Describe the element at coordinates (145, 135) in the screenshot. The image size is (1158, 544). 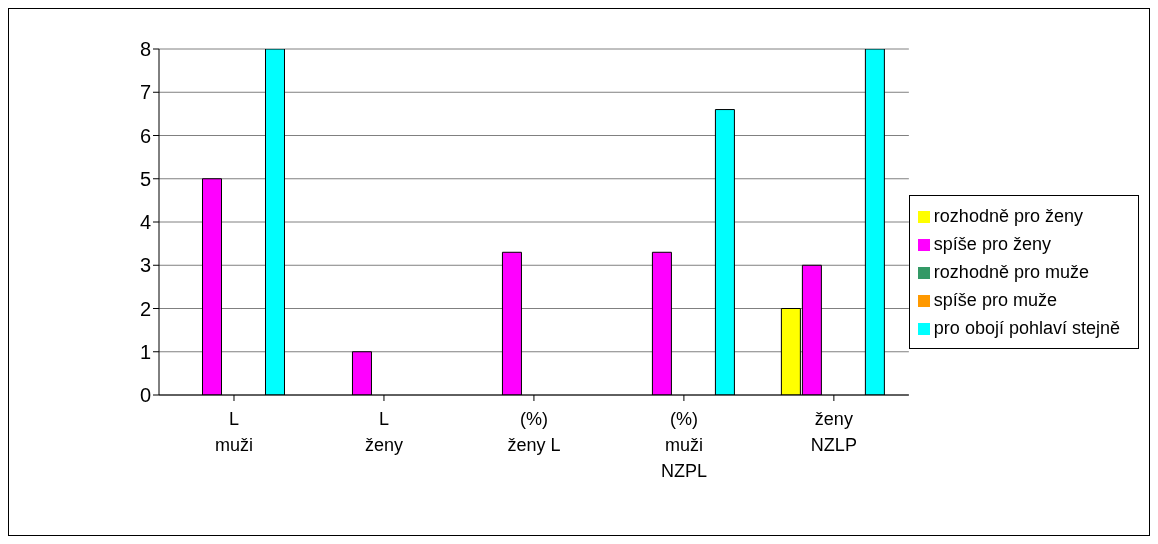
I see `y-tick-label: 6` at that location.